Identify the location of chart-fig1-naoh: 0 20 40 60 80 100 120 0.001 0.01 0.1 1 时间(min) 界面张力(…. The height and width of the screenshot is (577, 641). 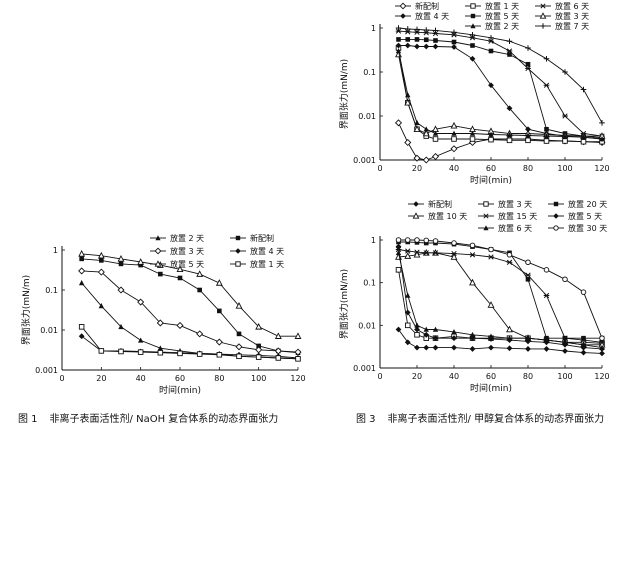
(163, 314).